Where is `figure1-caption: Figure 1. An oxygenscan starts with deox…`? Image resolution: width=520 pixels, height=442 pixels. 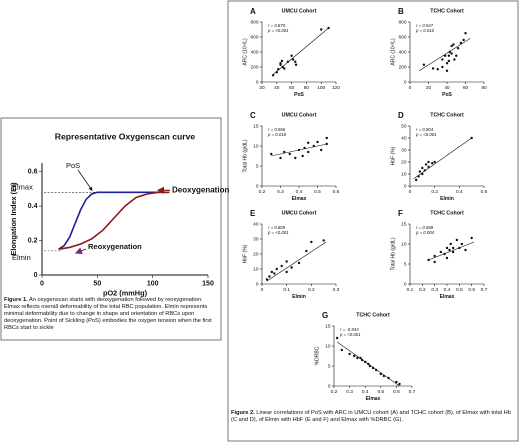 figure1-caption: Figure 1. An oxygenscan starts with deox… is located at coordinates (111, 314).